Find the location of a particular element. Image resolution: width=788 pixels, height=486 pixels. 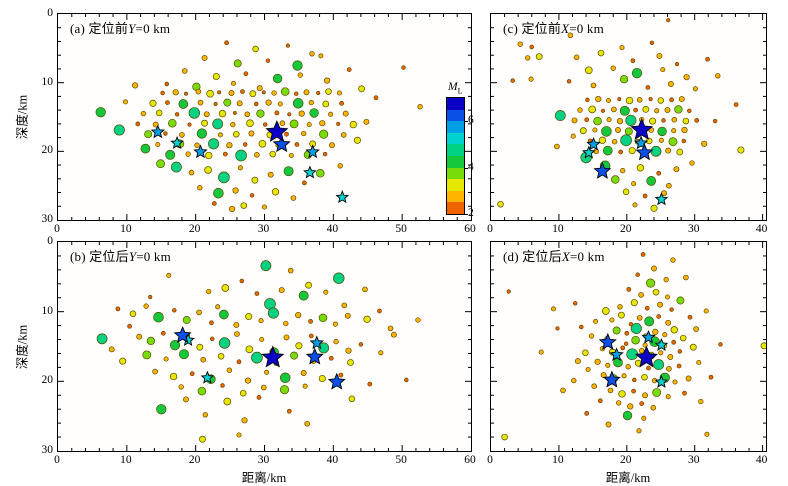

panel-a-label-suffix: =0 km is located at coordinates (153, 28).